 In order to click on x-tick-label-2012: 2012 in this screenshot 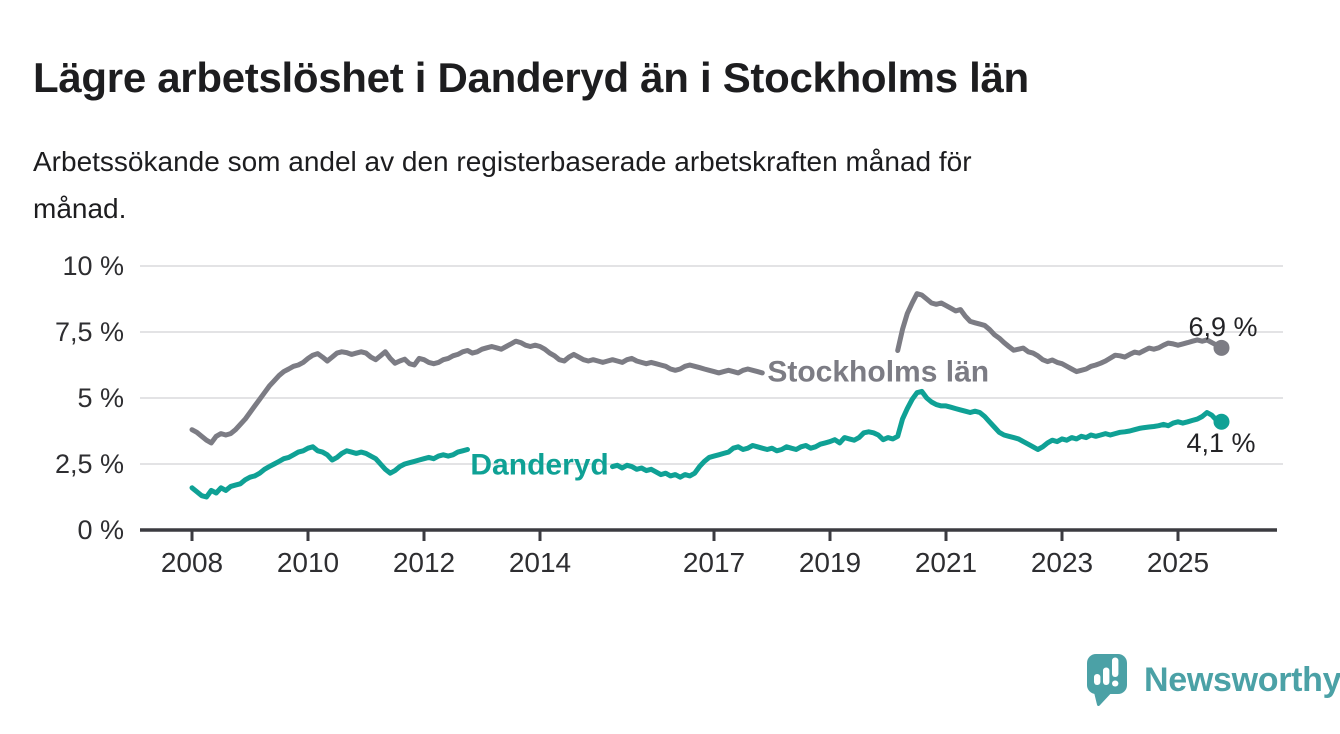, I will do `click(424, 562)`.